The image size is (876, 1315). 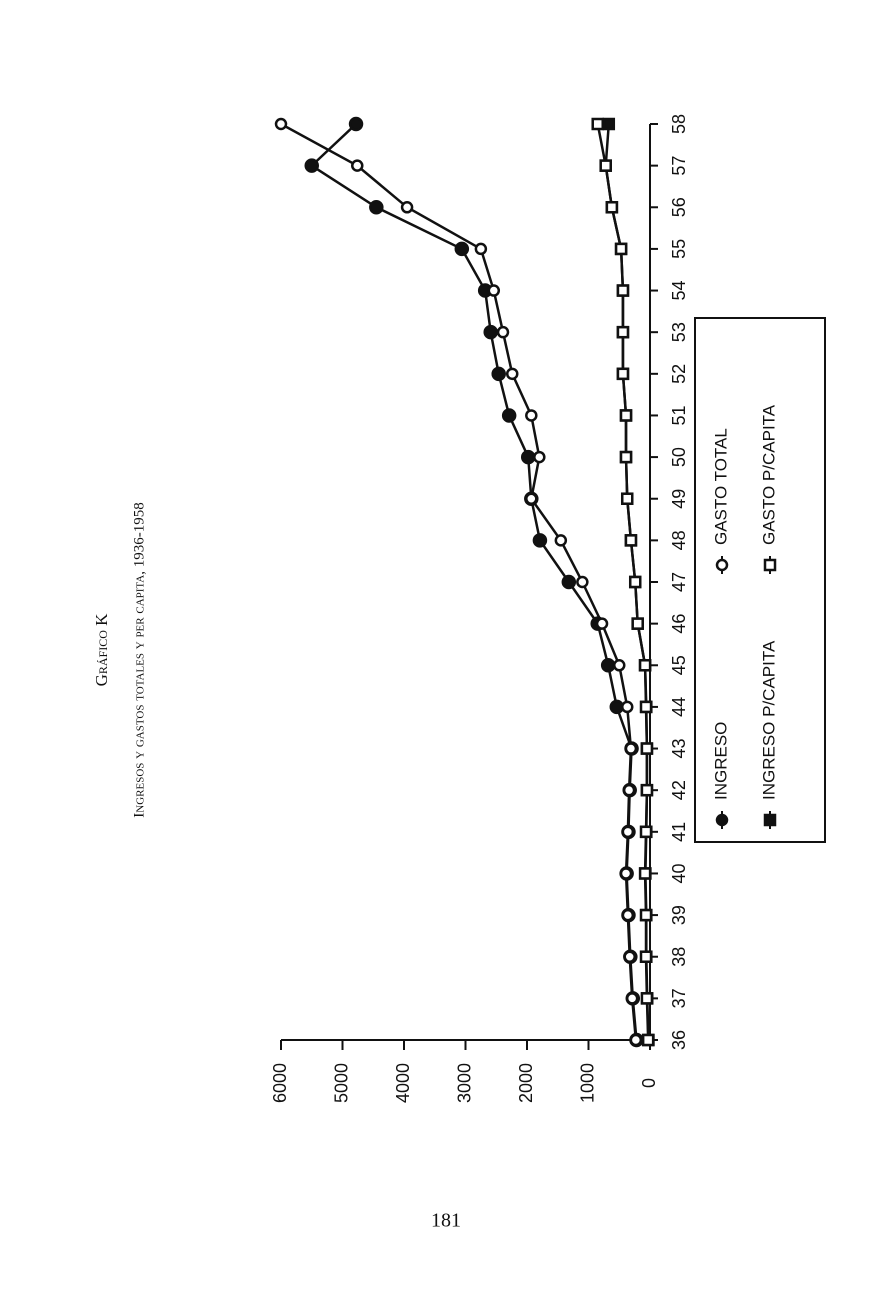 What do you see at coordinates (587, 1083) in the screenshot?
I see `value-tick-label: 1000` at bounding box center [587, 1083].